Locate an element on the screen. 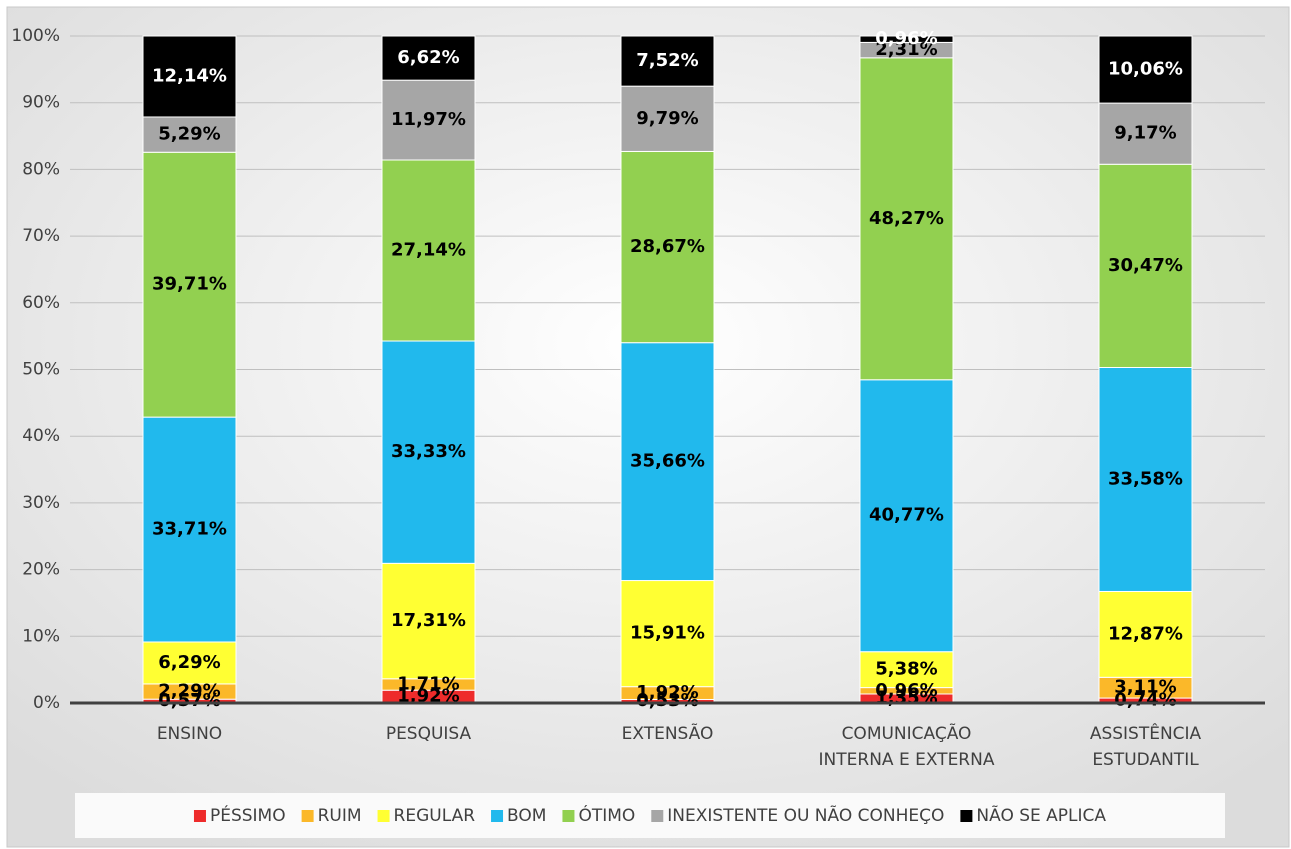 Image resolution: width=1291 pixels, height=849 pixels. data-label: 40,77% is located at coordinates (906, 515).